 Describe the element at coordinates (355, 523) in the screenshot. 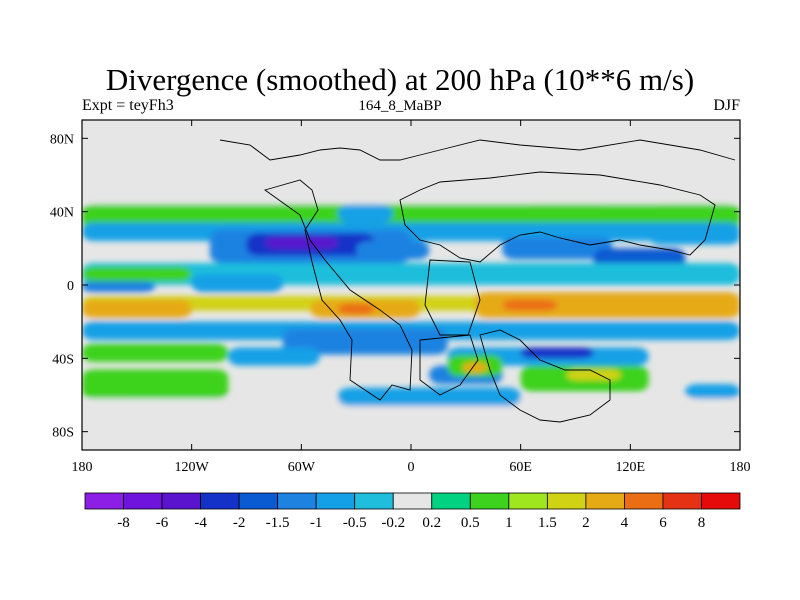

I see `colorbar-label: -0.5` at that location.